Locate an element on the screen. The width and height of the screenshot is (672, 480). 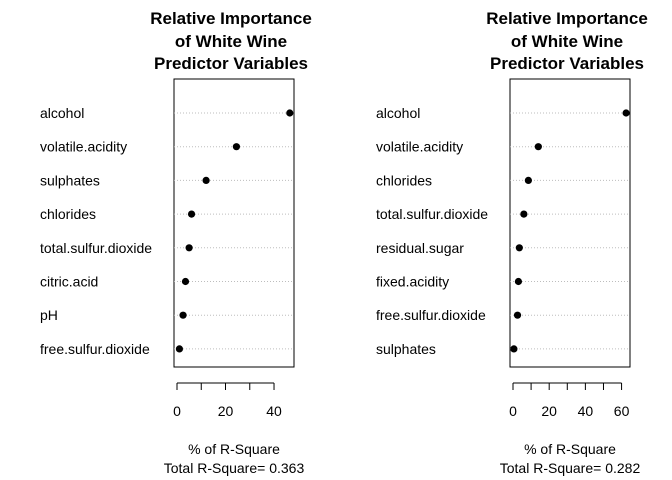
category-label: pH is located at coordinates (49, 315).